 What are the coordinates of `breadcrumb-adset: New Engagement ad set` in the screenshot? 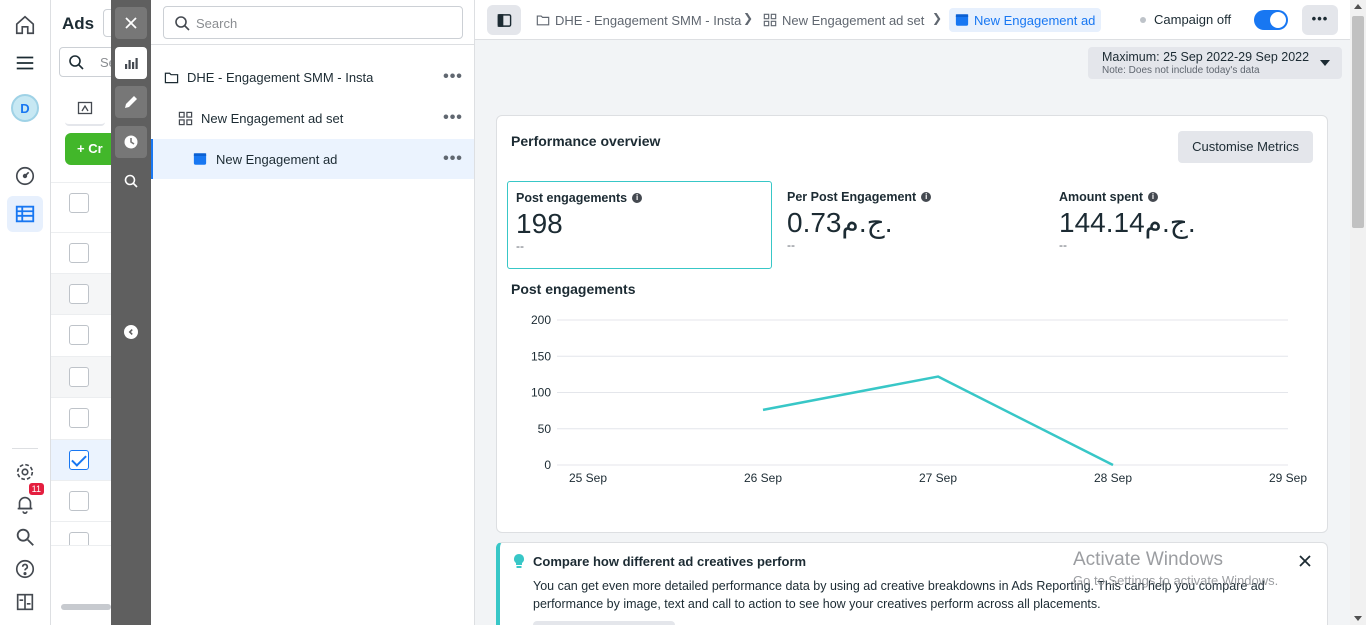 It's located at (843, 20).